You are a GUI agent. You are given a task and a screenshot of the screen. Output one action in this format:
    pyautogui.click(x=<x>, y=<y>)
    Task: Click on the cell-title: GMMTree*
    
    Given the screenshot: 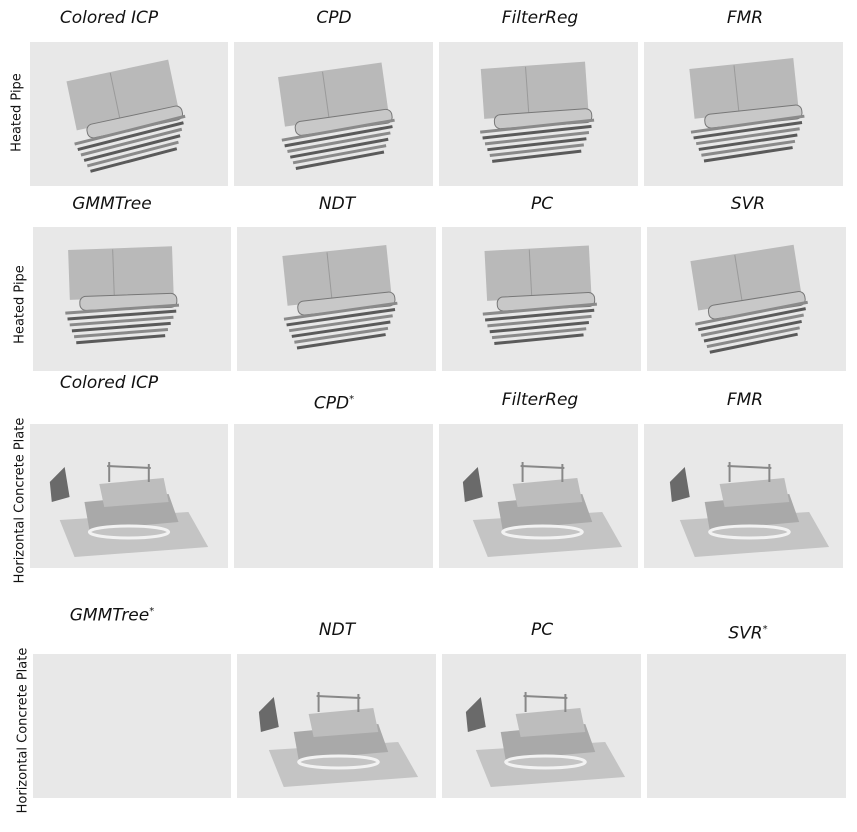 What is the action you would take?
    pyautogui.click(x=112, y=615)
    